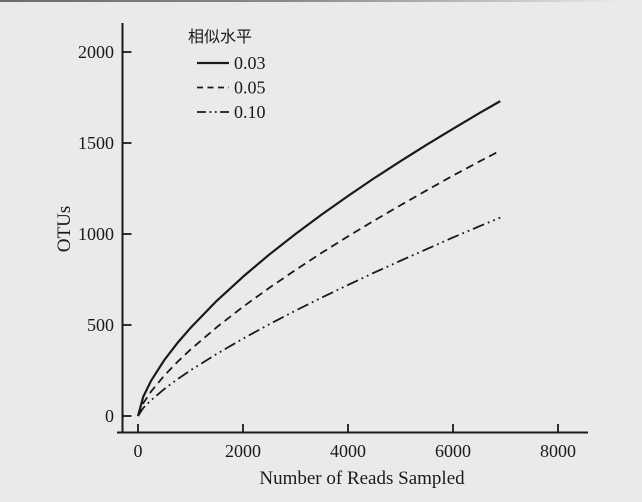 The image size is (642, 502). Describe the element at coordinates (220, 37) in the screenshot. I see `legend-title: 相似水平` at that location.